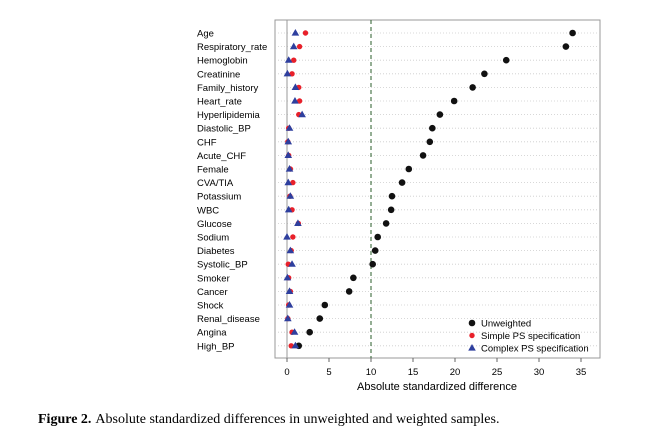 Image resolution: width=649 pixels, height=443 pixels. Describe the element at coordinates (530, 336) in the screenshot. I see `legend-label: Simple PS specification` at that location.